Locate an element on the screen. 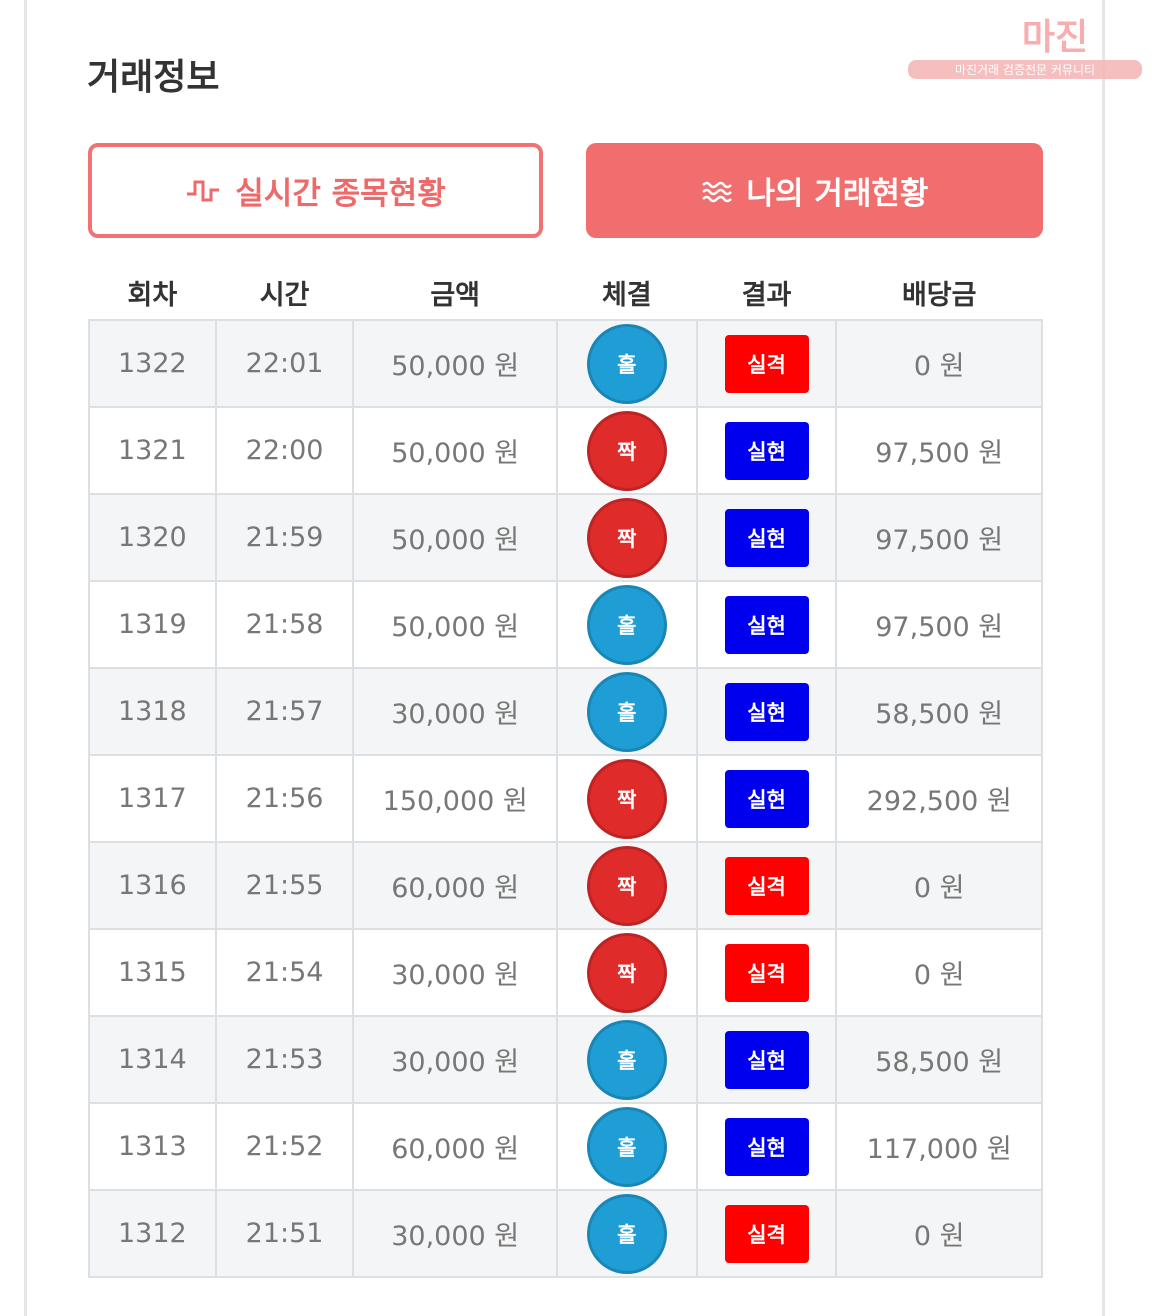 The image size is (1152, 1316). table-cell: 1314 is located at coordinates (152, 1059).